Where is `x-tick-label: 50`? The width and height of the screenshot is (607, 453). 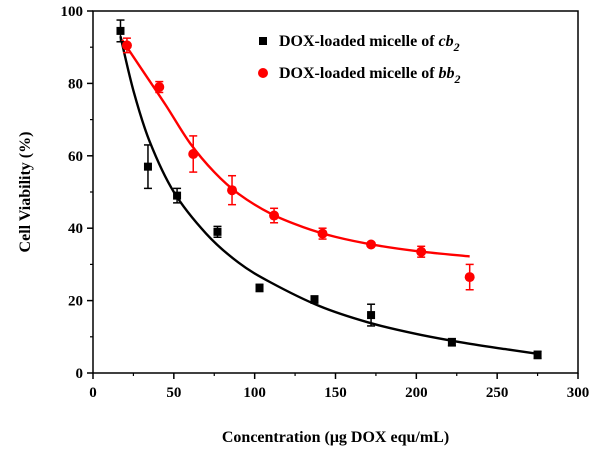 x-tick-label: 50 is located at coordinates (173, 393).